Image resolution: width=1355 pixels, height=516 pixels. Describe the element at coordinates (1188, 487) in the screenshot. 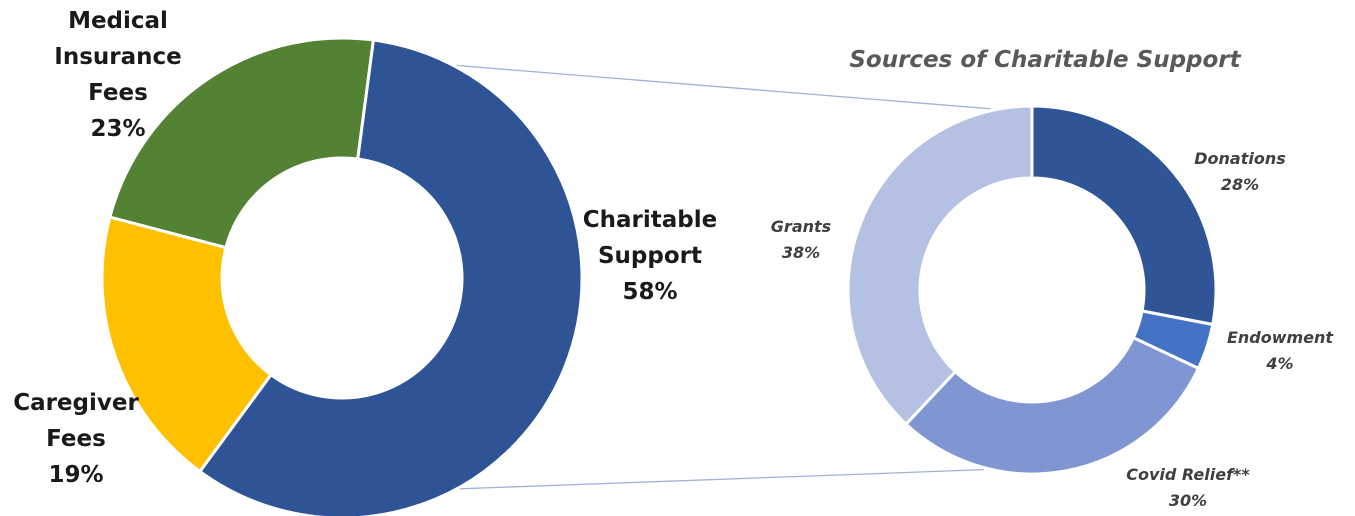

I see `slice-label-covid-relief: Covid Relief** 30%` at that location.